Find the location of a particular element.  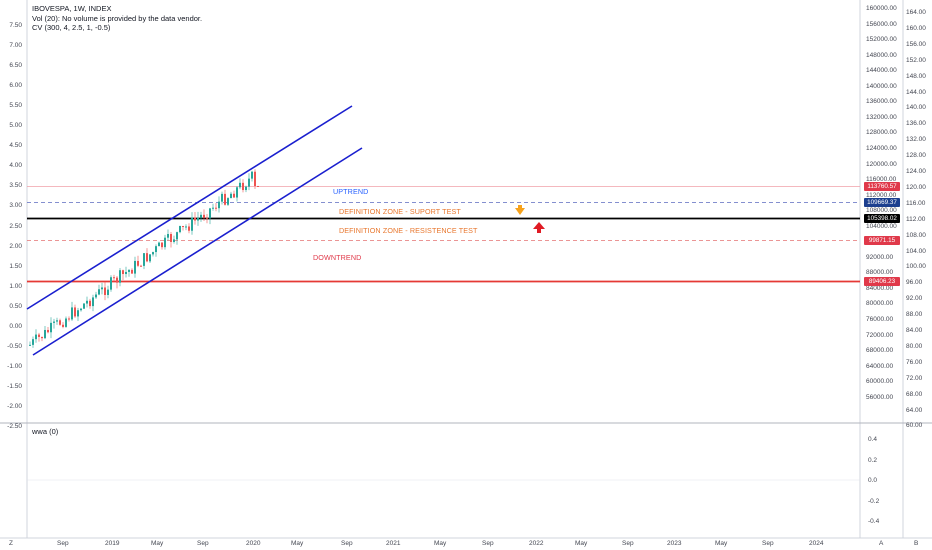

auto-scale-button: A is located at coordinates (881, 543).